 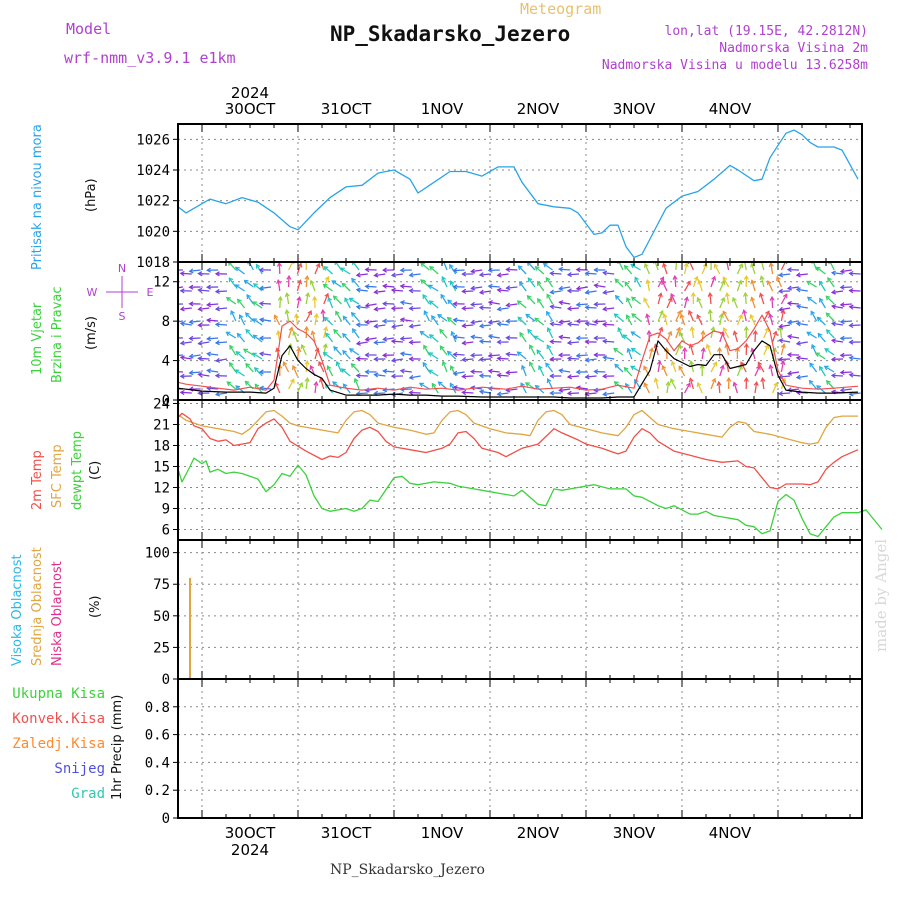 What do you see at coordinates (530, 497) in the screenshot?
I see `dewpt-temp-line` at bounding box center [530, 497].